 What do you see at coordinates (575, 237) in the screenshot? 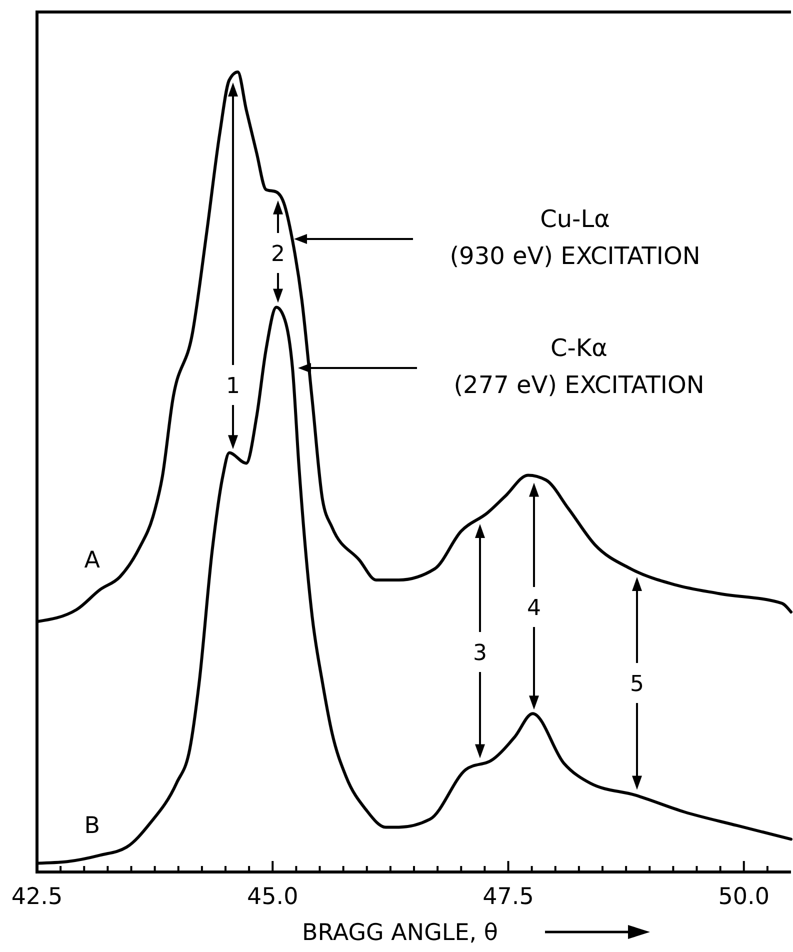
I see `annotation: Cu-Lα (930 eV) EXCITATION` at bounding box center [575, 237].